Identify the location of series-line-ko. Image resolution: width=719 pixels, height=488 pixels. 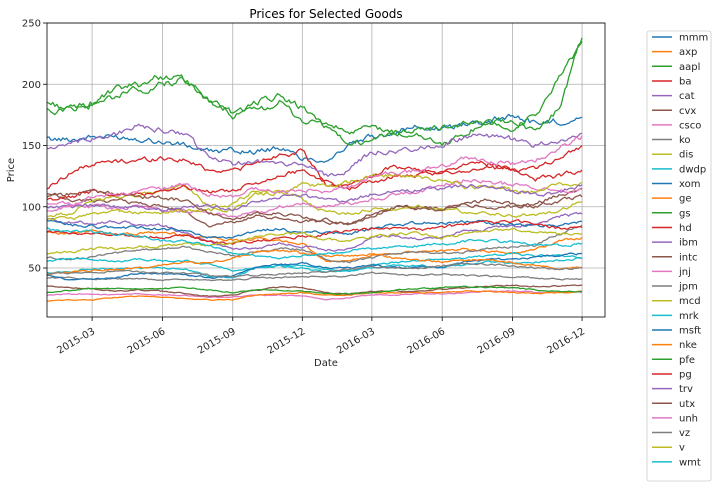
(314, 276).